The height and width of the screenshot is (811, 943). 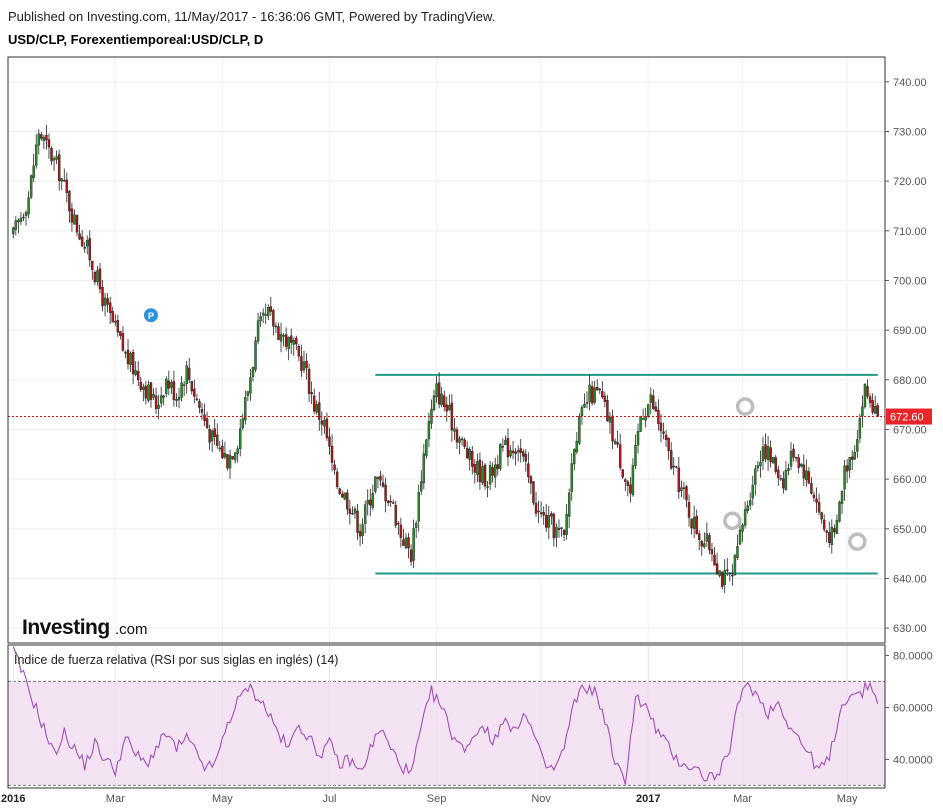 What do you see at coordinates (909, 416) in the screenshot?
I see `last-price-badge-bg` at bounding box center [909, 416].